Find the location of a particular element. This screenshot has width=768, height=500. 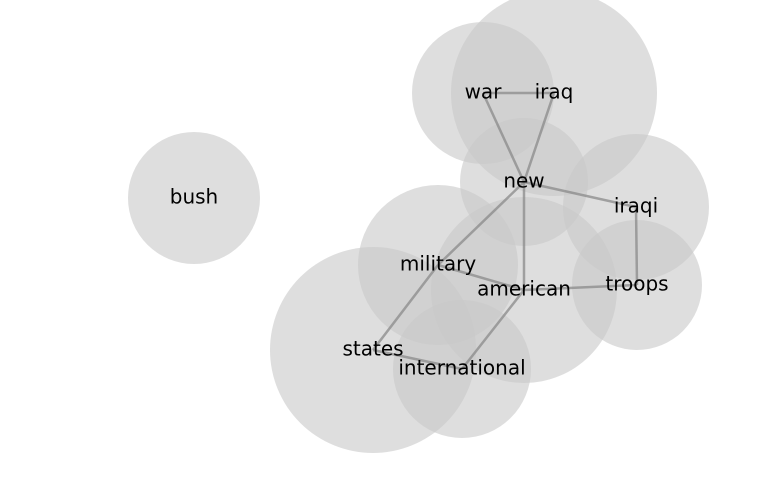

node-label-states: states is located at coordinates (372, 349).